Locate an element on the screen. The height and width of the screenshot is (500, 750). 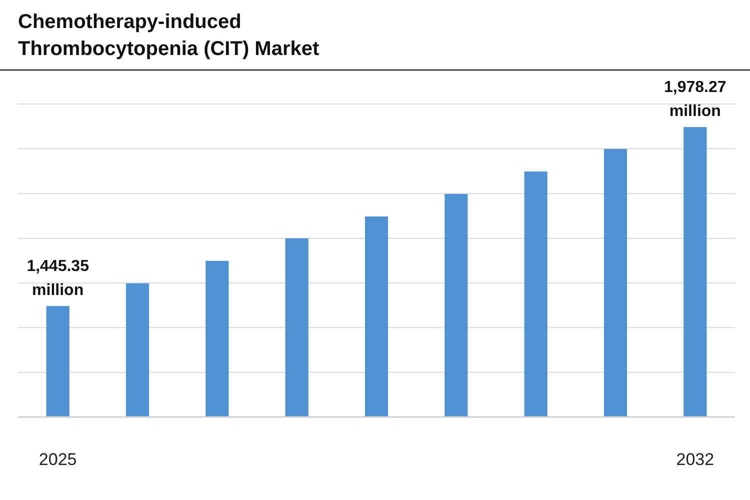
data-label: 1,445.35 million is located at coordinates (58, 279).